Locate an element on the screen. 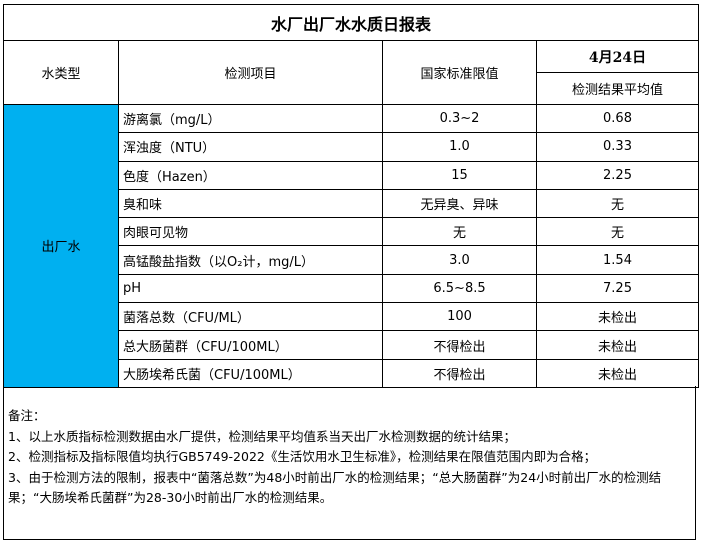 Image resolution: width=702 pixels, height=545 pixels. item-cell: 臭和味 is located at coordinates (250, 203).